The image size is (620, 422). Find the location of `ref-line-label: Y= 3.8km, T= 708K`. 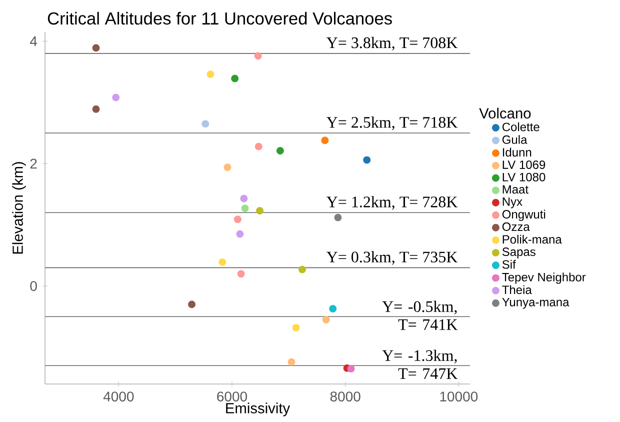

ref-line-label: Y= 3.8km, T= 708K is located at coordinates (392, 43).